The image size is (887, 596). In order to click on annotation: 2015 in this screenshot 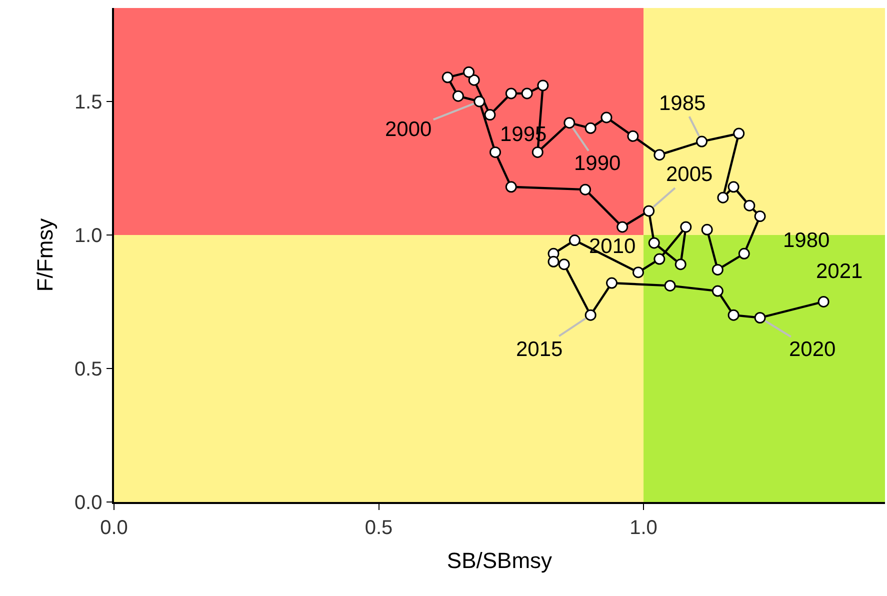, I will do `click(539, 349)`.